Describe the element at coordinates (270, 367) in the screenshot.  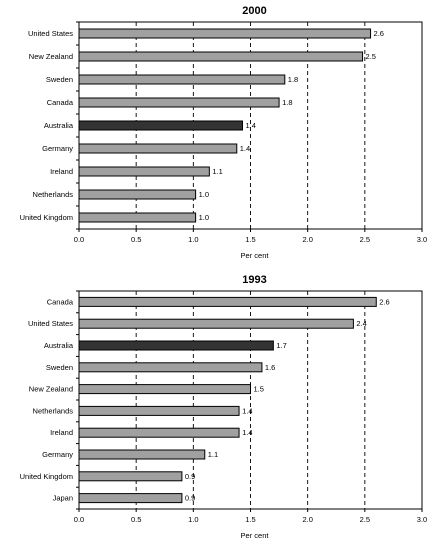
I see `value-label: 1.6` at that location.